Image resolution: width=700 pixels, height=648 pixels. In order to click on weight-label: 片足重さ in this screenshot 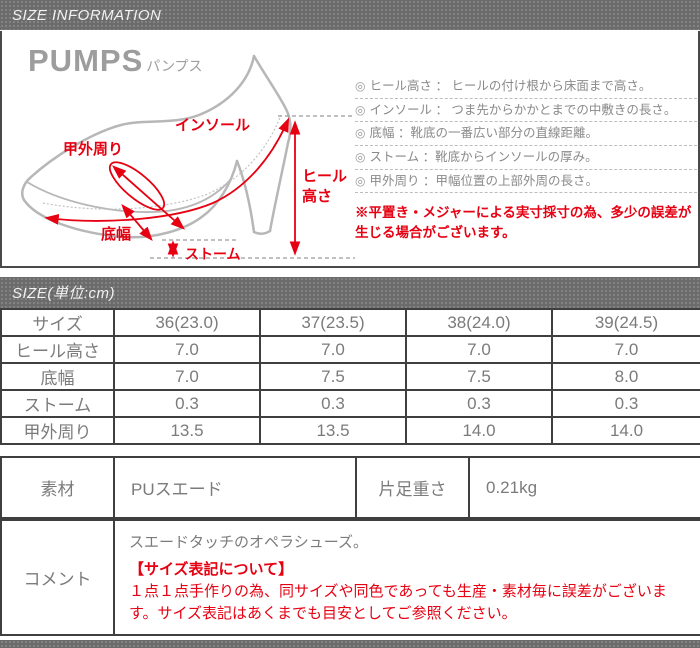, I will do `click(412, 487)`.